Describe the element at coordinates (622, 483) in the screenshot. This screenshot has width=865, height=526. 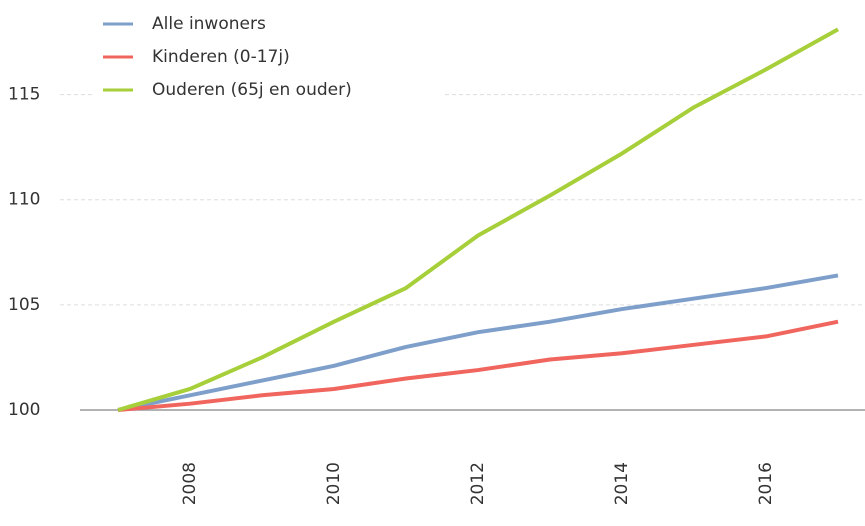
I see `x-tick-label: 2014` at that location.